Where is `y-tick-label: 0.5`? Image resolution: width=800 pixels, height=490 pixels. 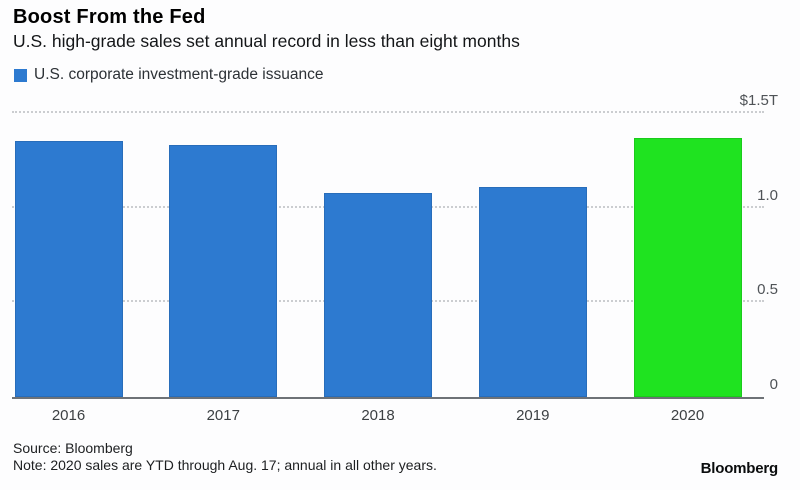 y-tick-label: 0.5 is located at coordinates (767, 290).